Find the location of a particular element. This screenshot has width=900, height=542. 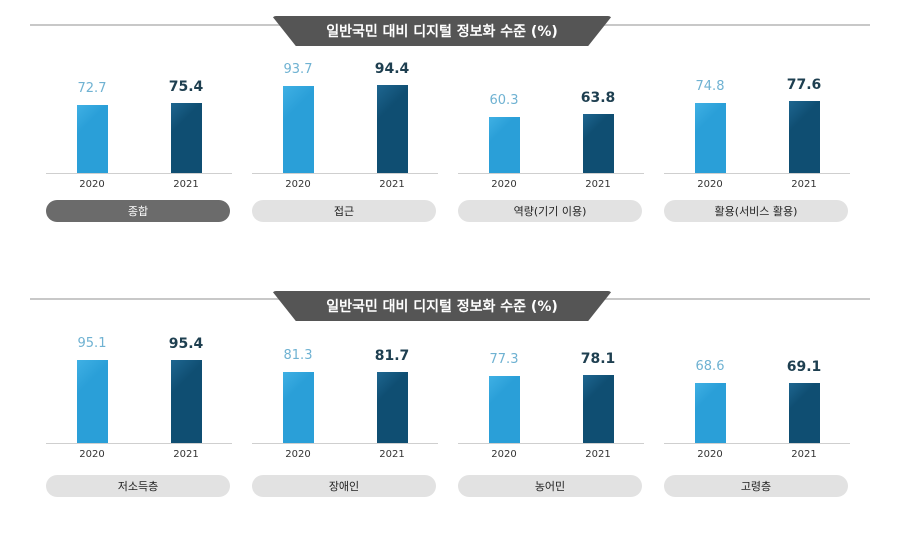

category-pill: 저소득층 is located at coordinates (138, 486).